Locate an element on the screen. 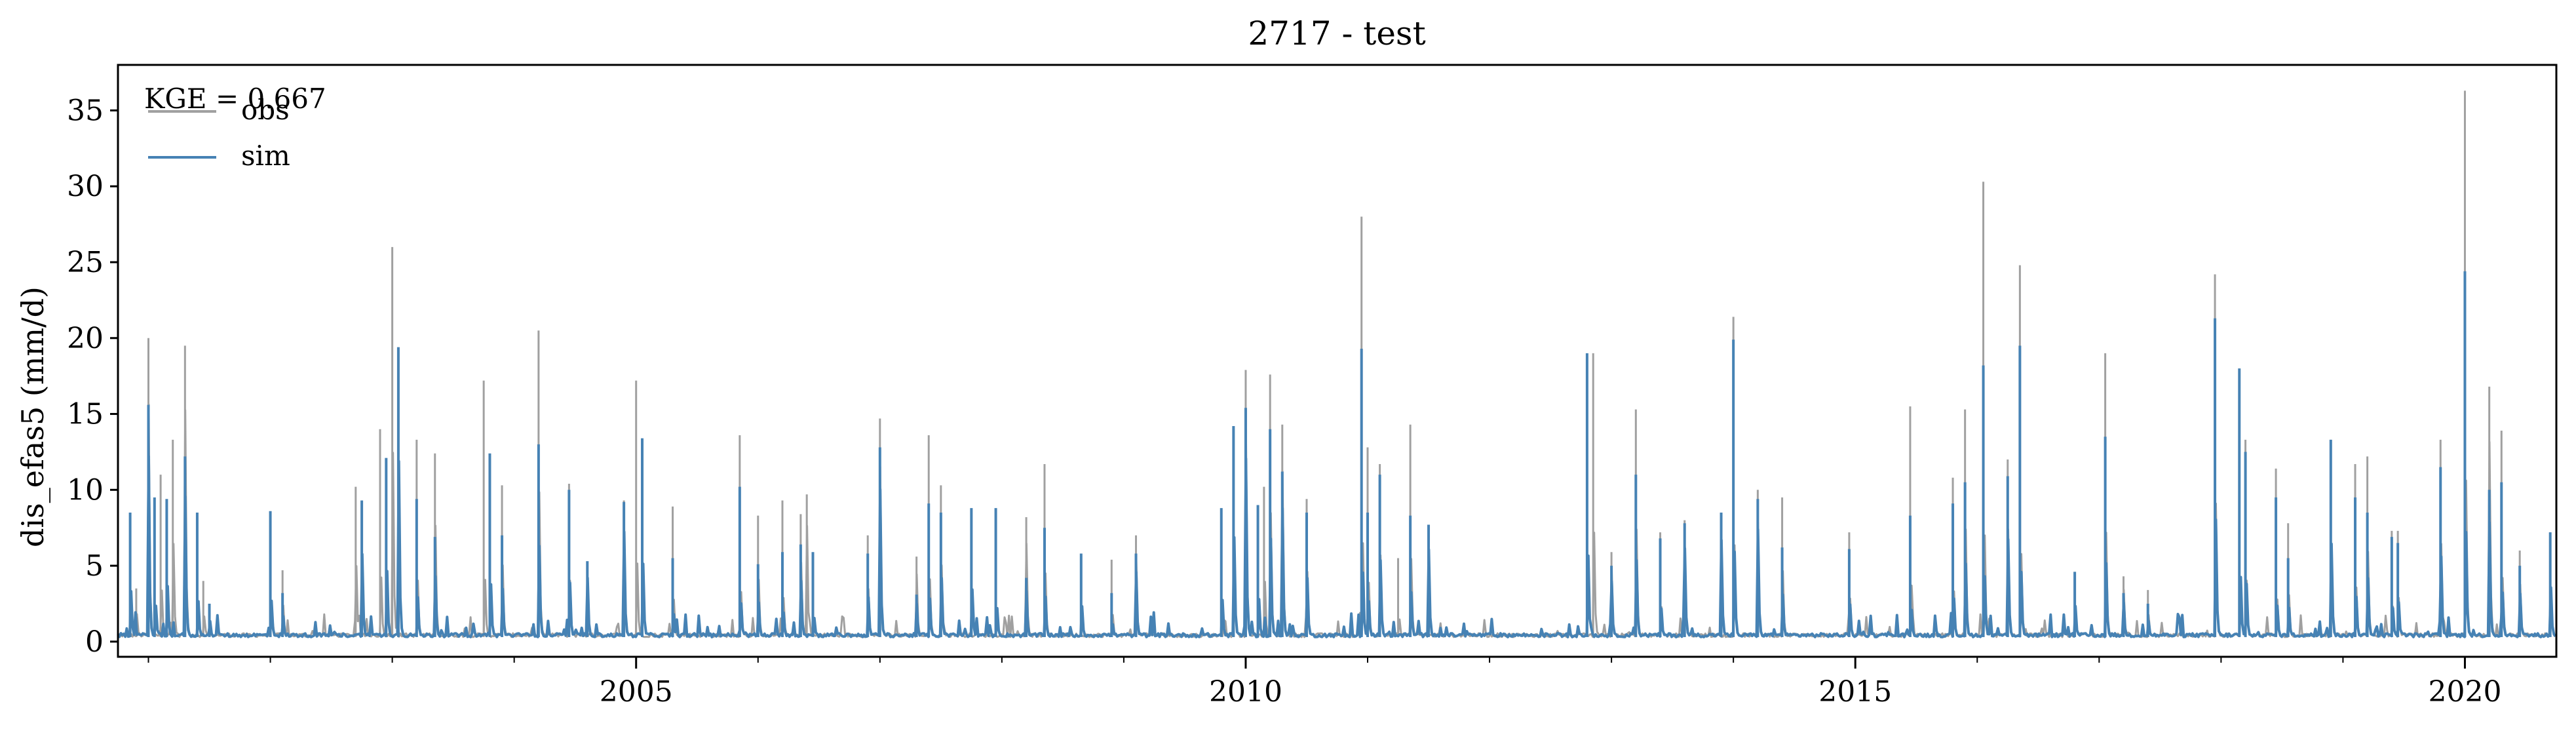  legend-sim-label: sim is located at coordinates (265, 156).